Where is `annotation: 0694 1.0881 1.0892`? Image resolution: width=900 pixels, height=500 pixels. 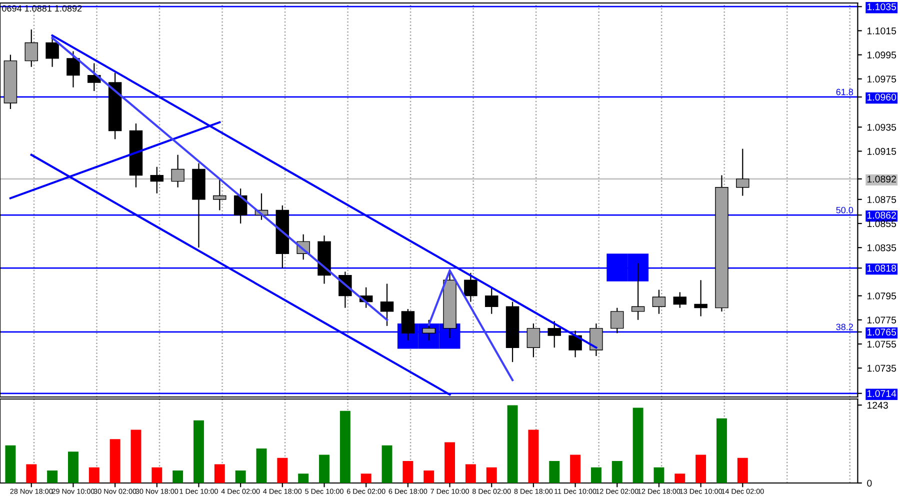 annotation: 0694 1.0881 1.0892 is located at coordinates (42, 8).